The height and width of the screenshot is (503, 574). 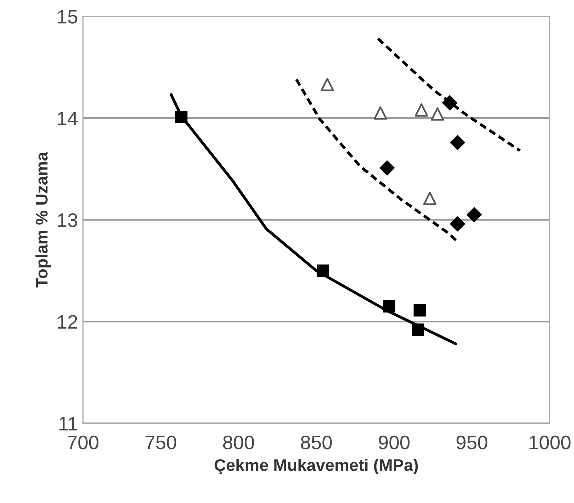 What do you see at coordinates (161, 443) in the screenshot?
I see `x-tick-label: 750` at bounding box center [161, 443].